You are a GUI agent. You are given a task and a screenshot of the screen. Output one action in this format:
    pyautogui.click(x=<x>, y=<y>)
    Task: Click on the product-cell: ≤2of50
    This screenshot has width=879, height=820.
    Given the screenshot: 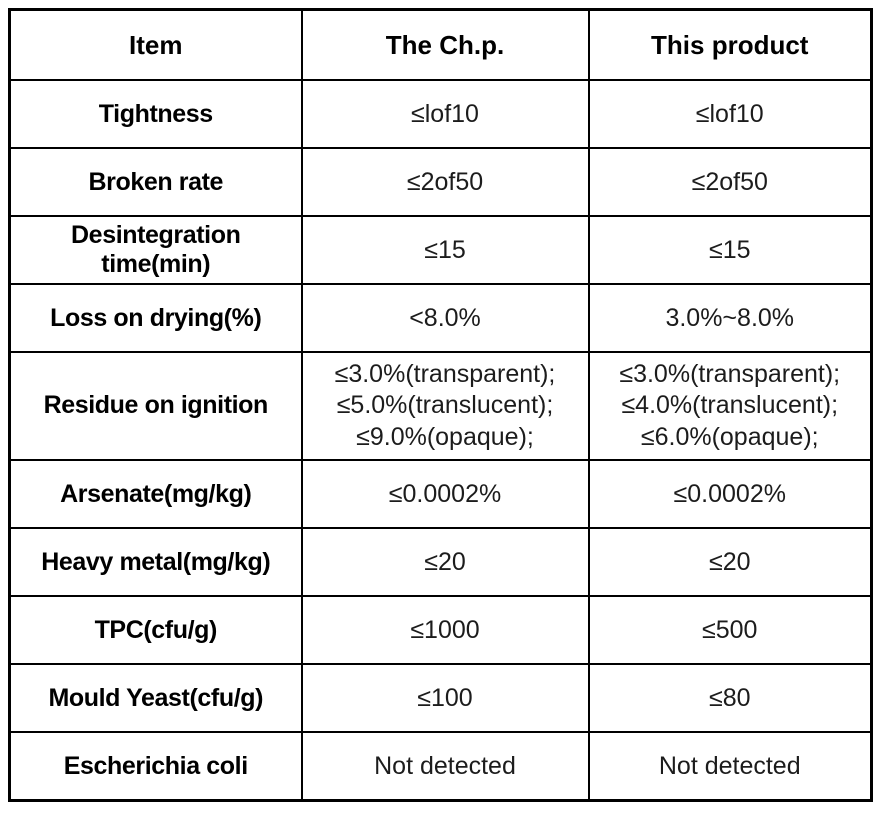 What is the action you would take?
    pyautogui.click(x=730, y=182)
    